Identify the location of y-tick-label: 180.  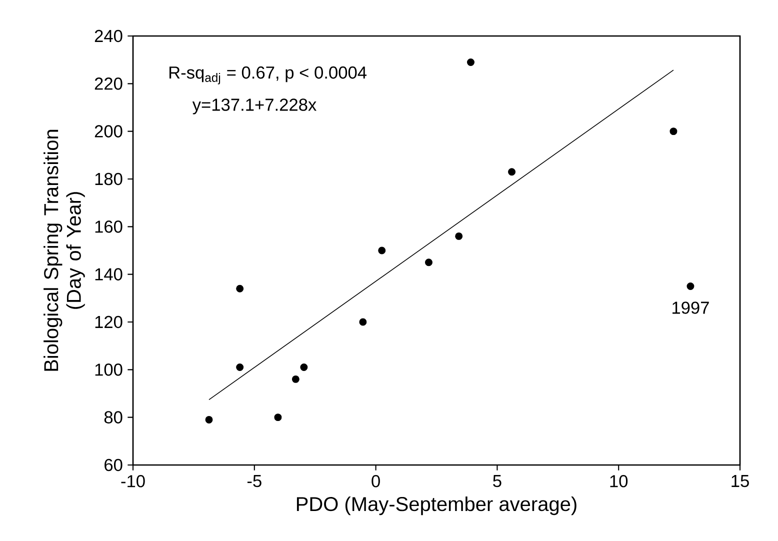
(108, 179).